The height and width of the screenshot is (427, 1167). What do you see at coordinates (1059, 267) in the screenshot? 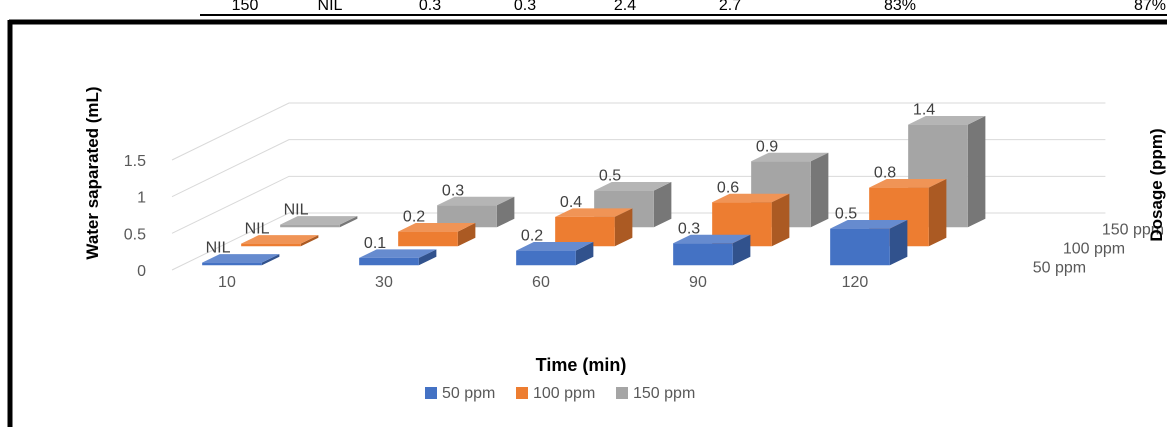
I see `depth-axis-label: 50 ppm` at bounding box center [1059, 267].